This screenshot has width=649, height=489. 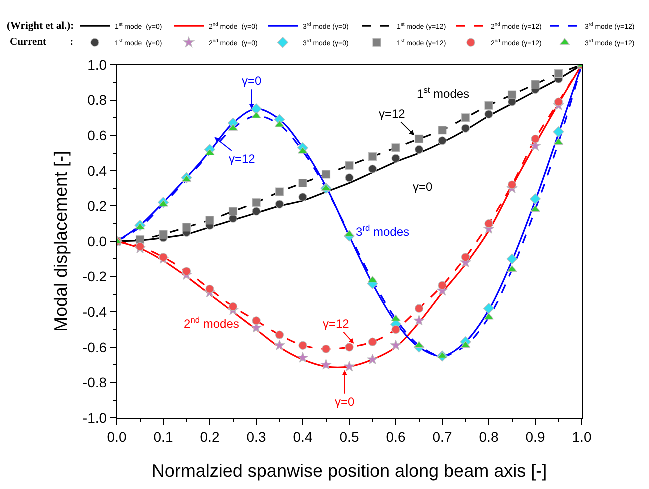 What do you see at coordinates (210, 436) in the screenshot?
I see `x-tick-label: 0.2` at bounding box center [210, 436].